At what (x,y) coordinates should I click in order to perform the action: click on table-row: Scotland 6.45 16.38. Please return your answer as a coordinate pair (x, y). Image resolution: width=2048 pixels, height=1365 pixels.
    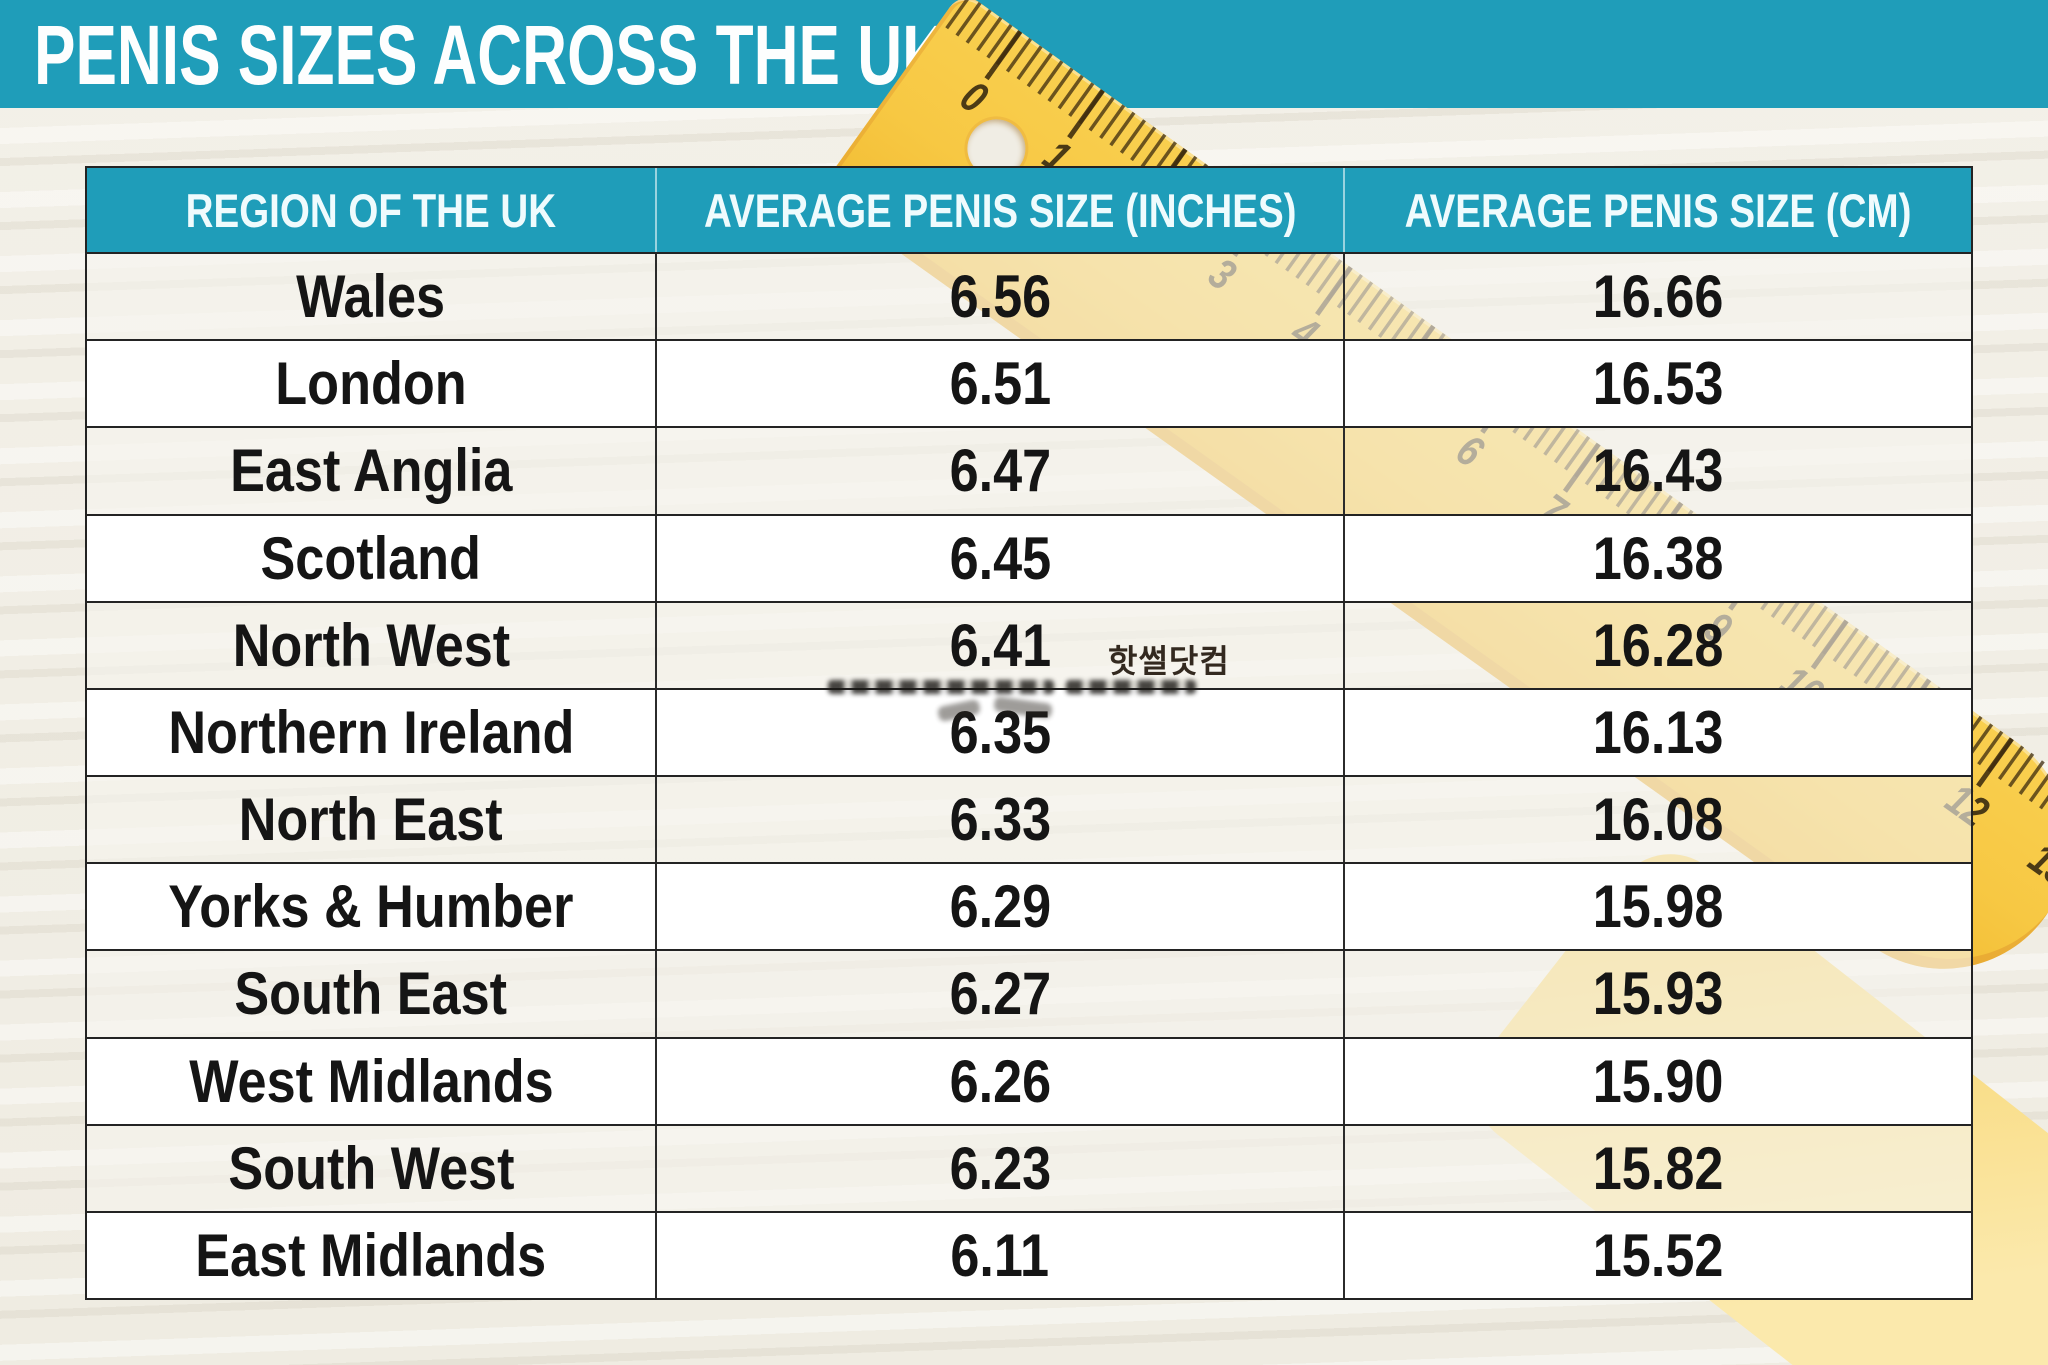
    Looking at the image, I should click on (1029, 557).